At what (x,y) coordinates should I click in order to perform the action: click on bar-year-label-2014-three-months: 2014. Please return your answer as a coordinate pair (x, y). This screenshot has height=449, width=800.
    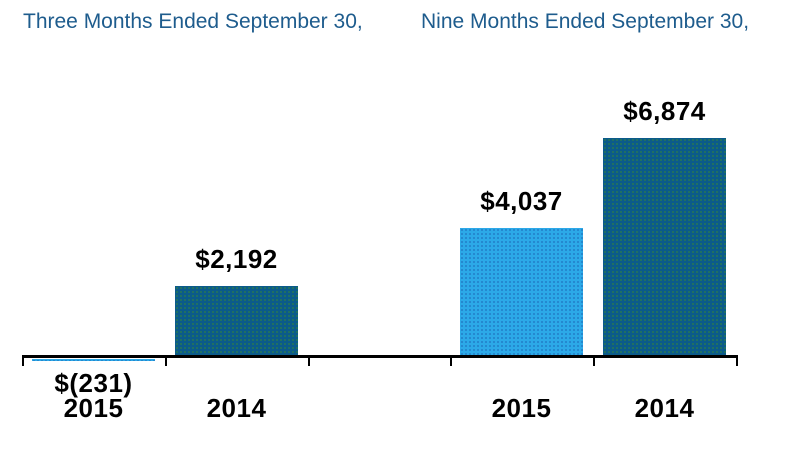
    Looking at the image, I should click on (236, 408).